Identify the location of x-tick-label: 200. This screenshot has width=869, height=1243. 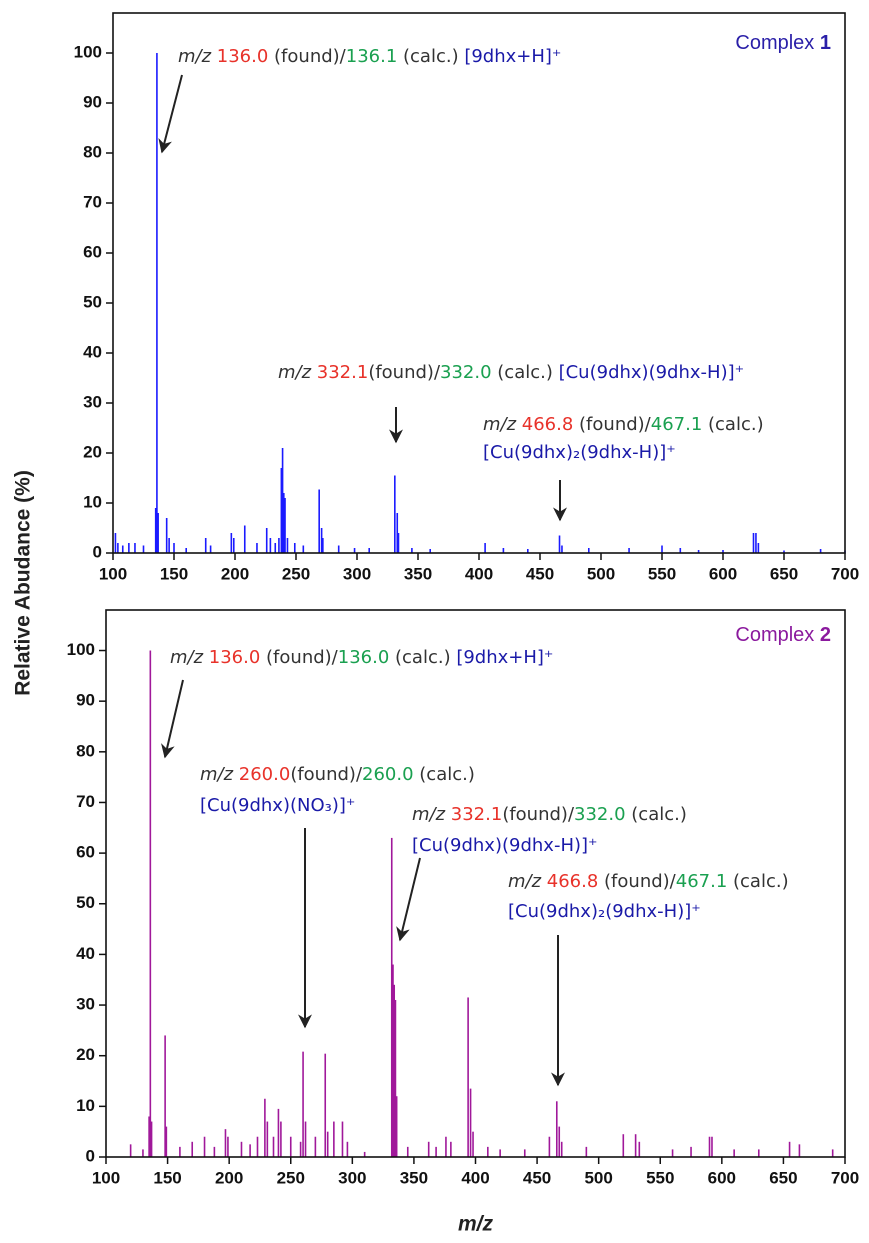
(235, 573).